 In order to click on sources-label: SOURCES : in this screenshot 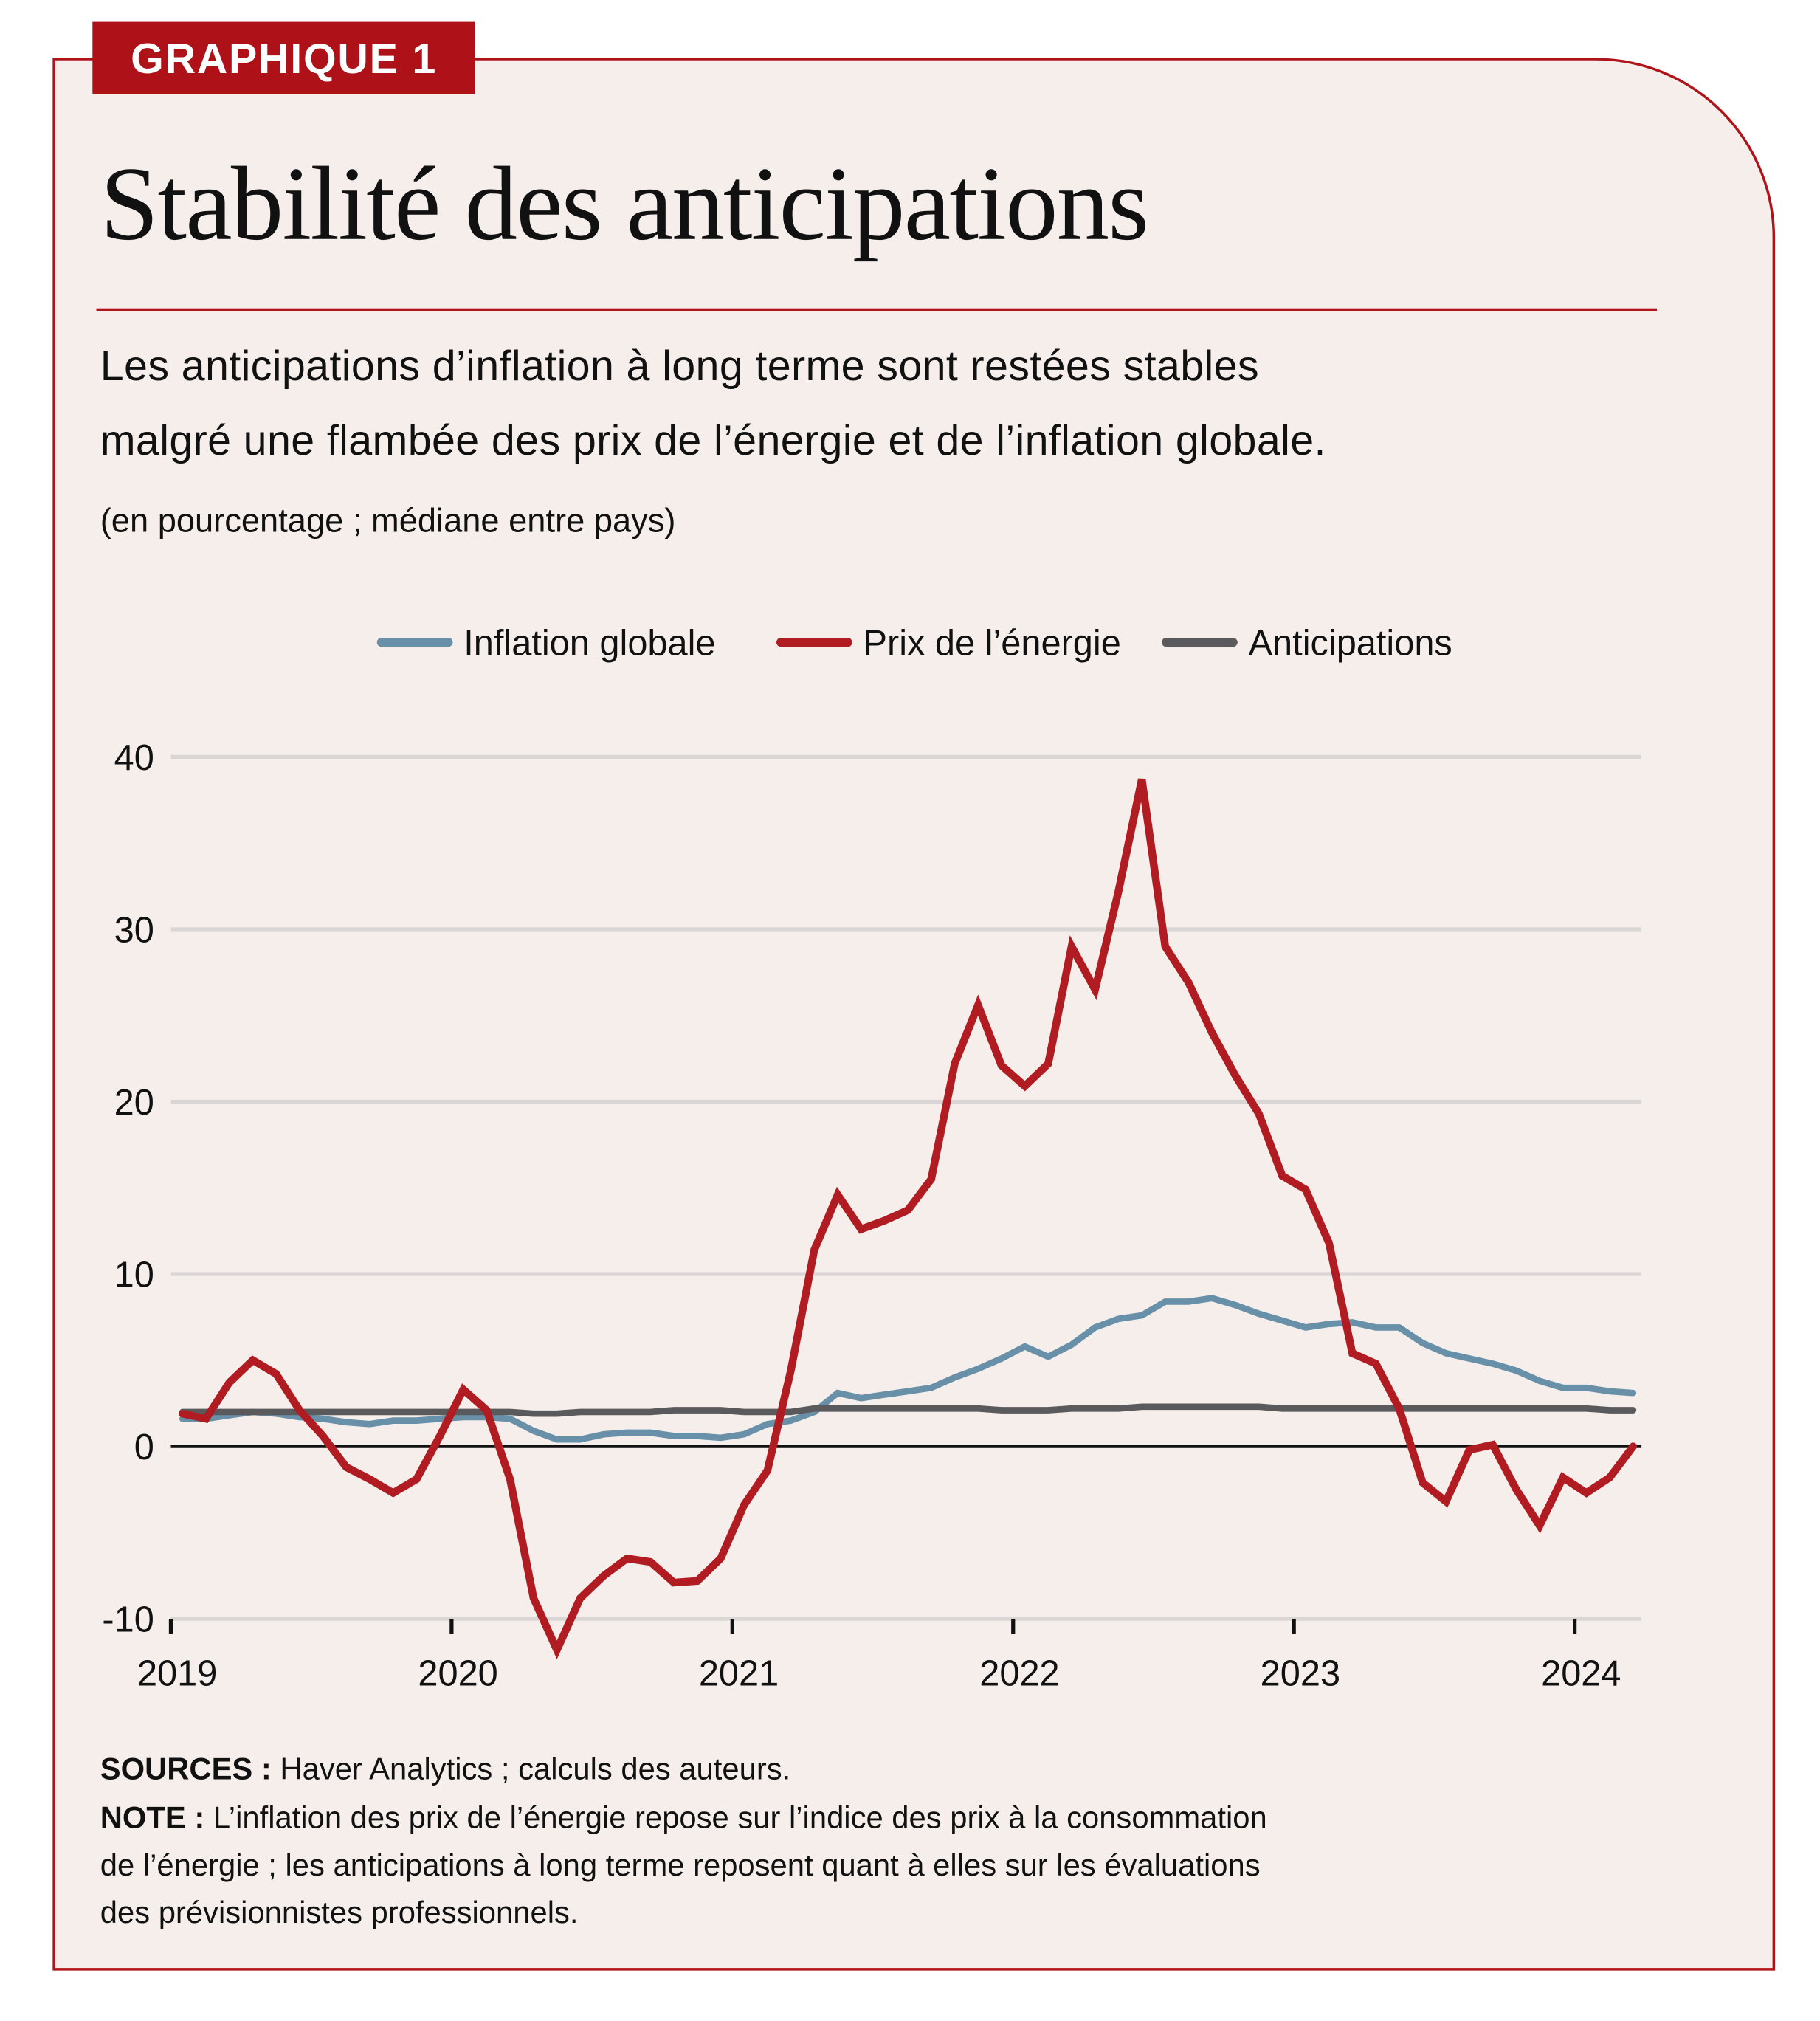, I will do `click(186, 1770)`.